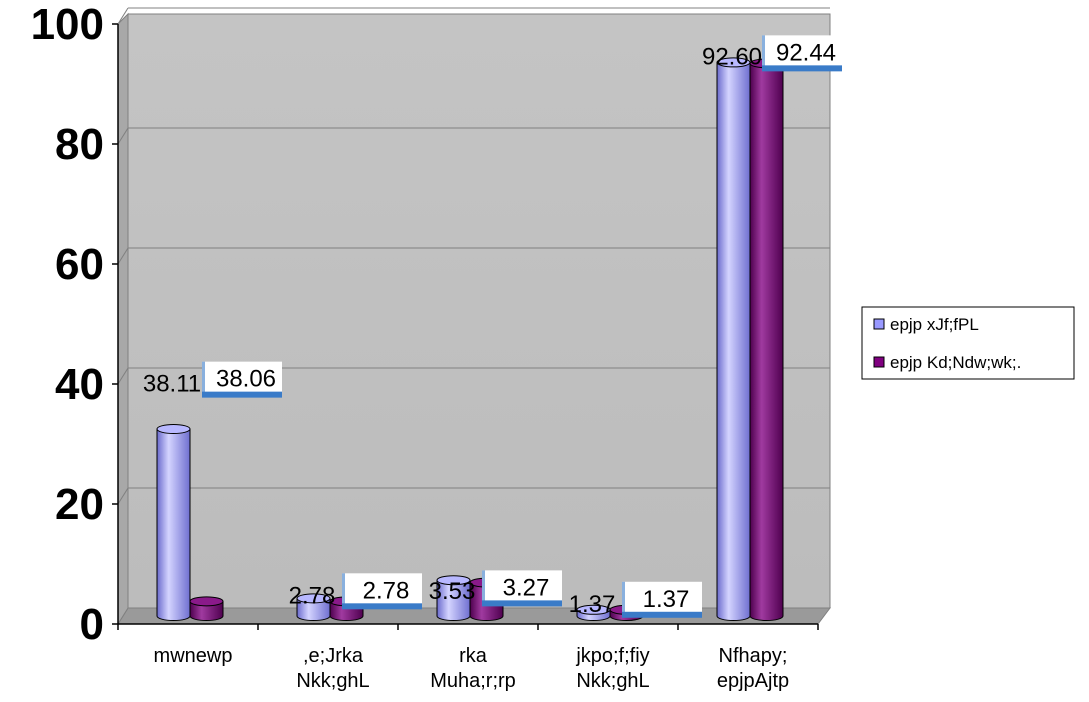  I want to click on y-tick-label: 100, so click(67, 24).